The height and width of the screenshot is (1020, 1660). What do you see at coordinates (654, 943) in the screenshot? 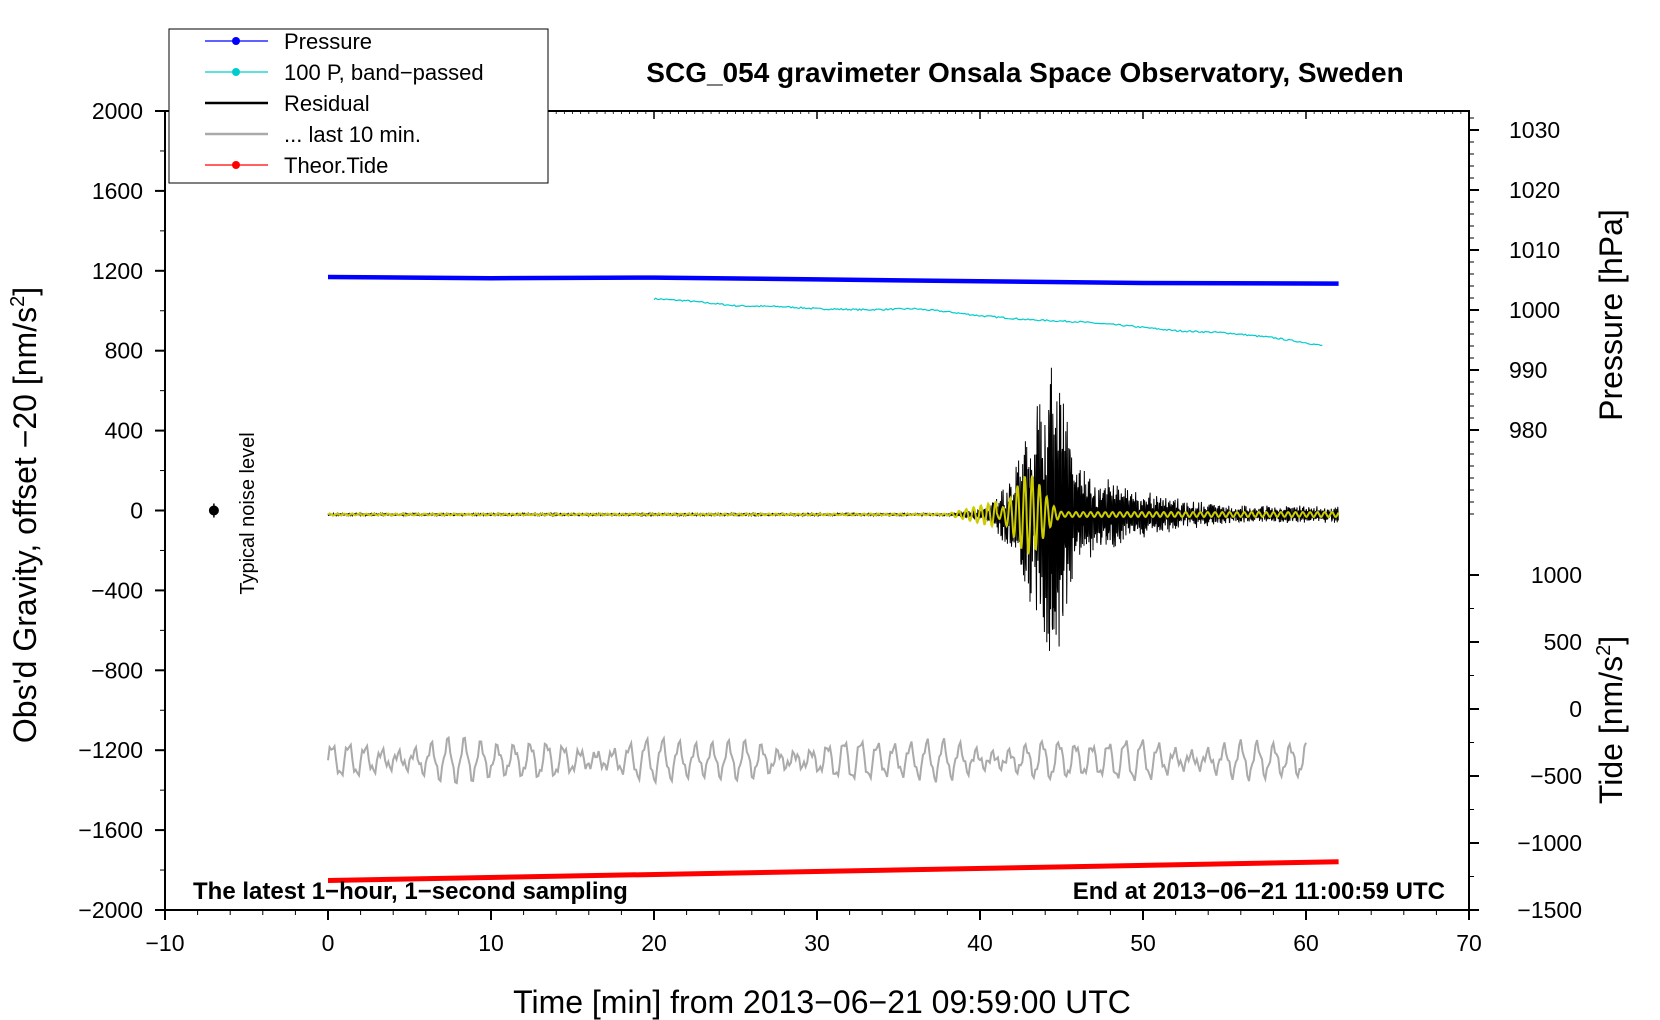
I see `x-tick-label: 20` at bounding box center [654, 943].